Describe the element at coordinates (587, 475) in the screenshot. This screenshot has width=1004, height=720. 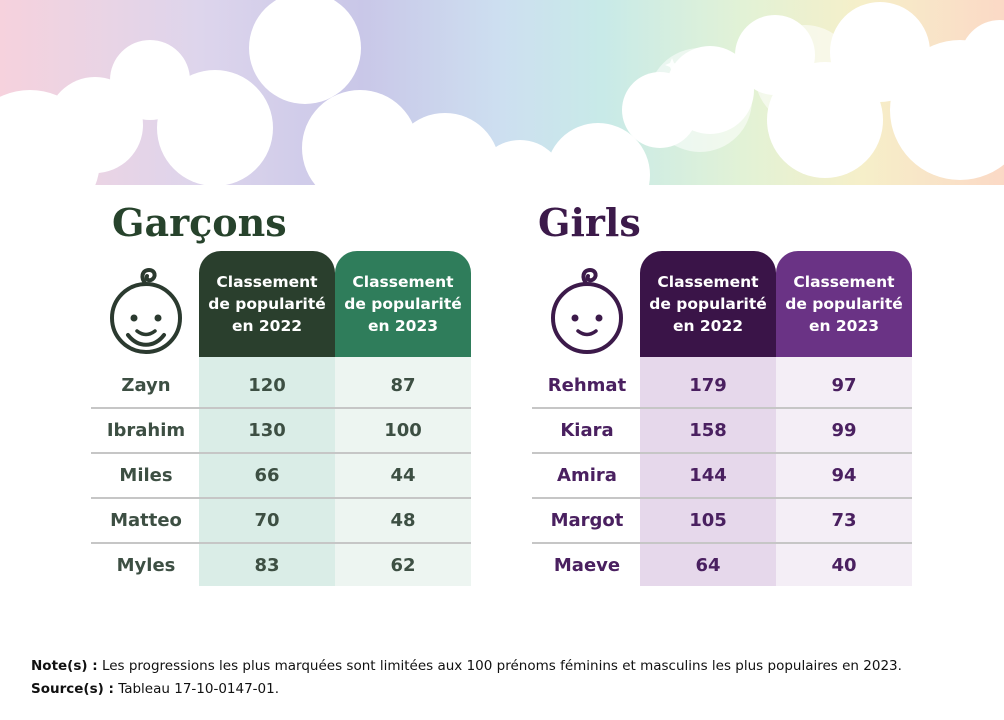
I see `girl-name: Amira` at that location.